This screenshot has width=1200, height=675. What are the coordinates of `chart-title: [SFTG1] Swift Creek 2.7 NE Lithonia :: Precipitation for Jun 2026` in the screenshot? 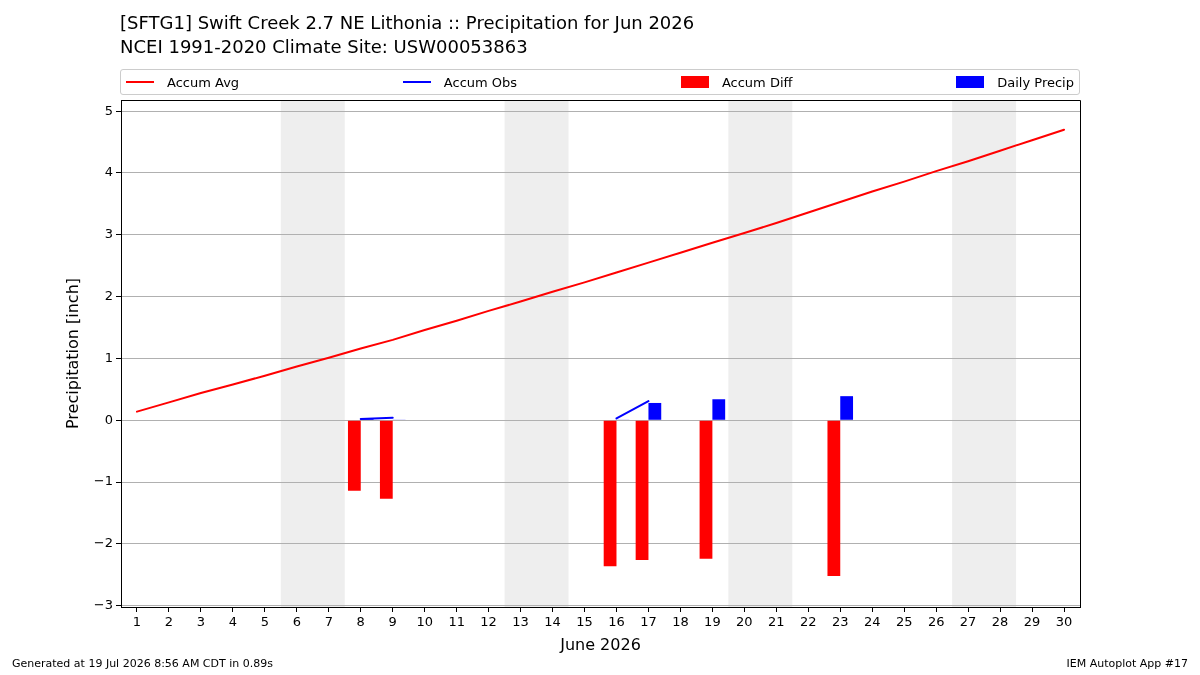 It's located at (407, 23).